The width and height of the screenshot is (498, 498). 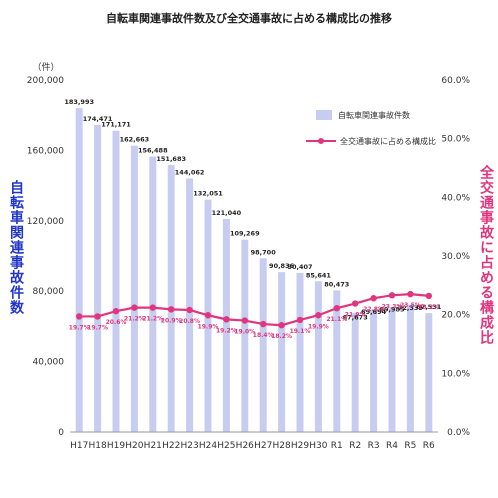 I want to click on x-tick-label: H21, so click(x=153, y=446).